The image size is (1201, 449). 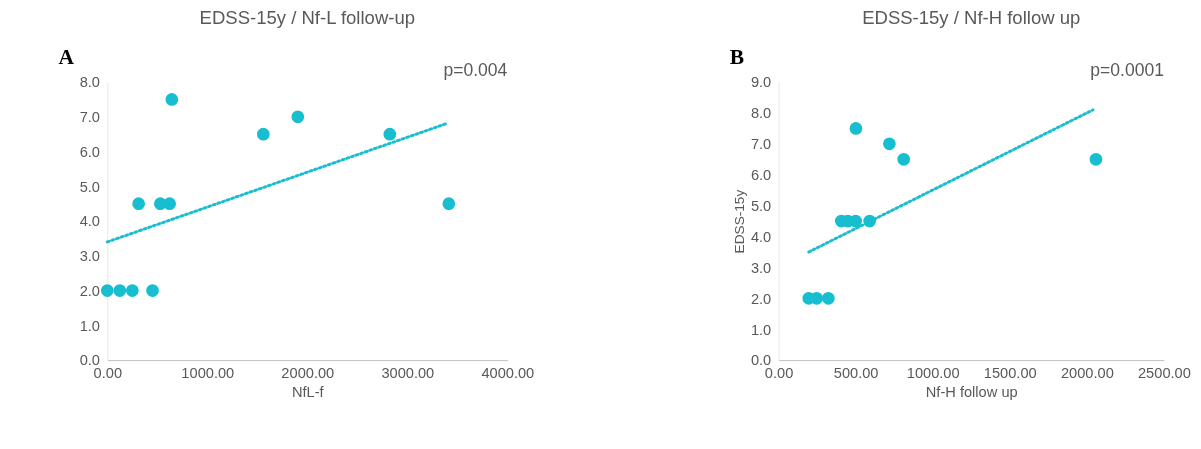 What do you see at coordinates (1164, 373) in the screenshot?
I see `x-tick-label: 2500.00` at bounding box center [1164, 373].